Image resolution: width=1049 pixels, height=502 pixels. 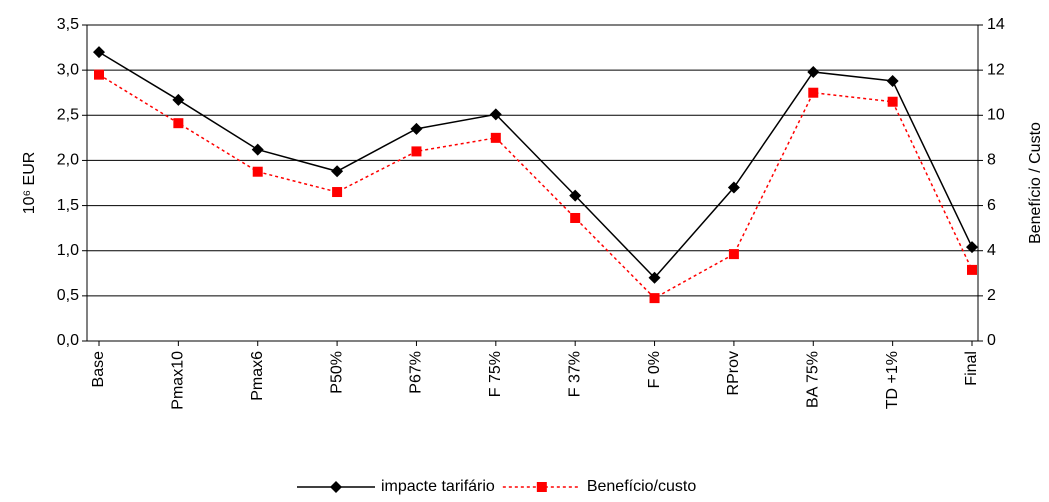 What do you see at coordinates (991, 205) in the screenshot?
I see `y2-tick-label: 6` at bounding box center [991, 205].